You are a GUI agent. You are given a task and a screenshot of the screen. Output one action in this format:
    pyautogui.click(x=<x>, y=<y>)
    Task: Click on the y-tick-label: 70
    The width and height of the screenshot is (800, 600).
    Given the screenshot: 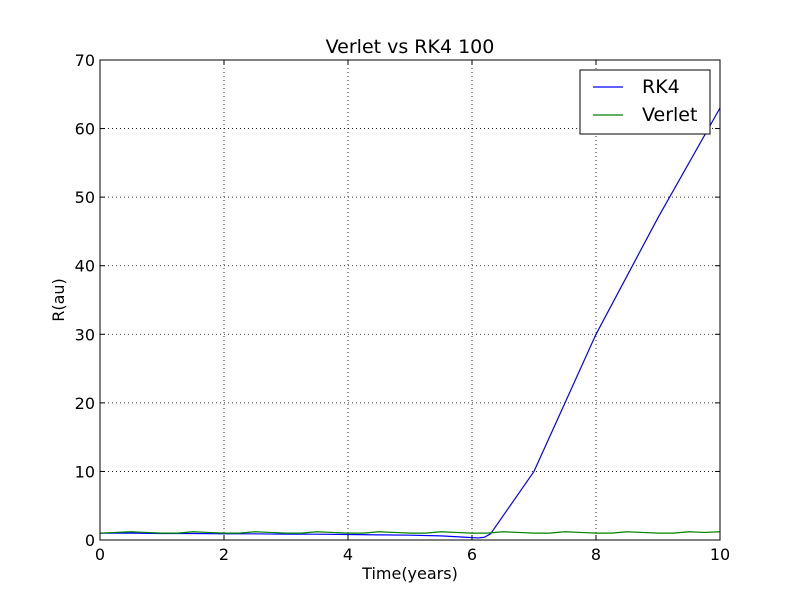 What is the action you would take?
    pyautogui.click(x=85, y=60)
    